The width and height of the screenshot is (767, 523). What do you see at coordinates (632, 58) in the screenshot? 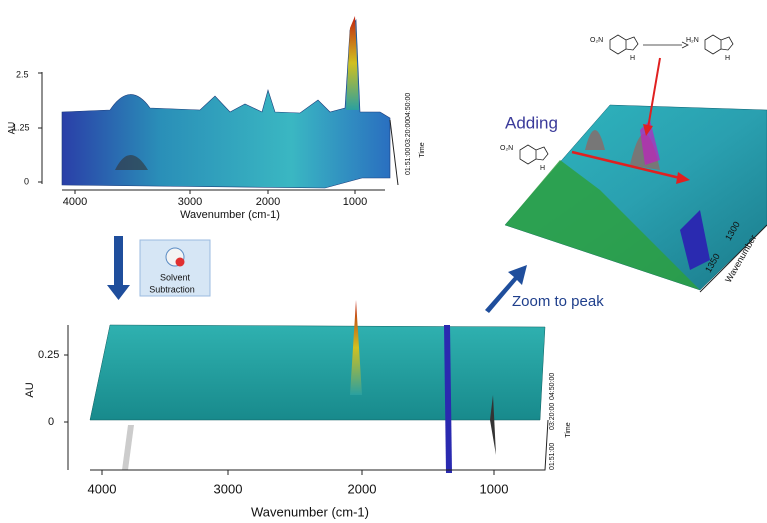
I see `reactant-nh: H` at bounding box center [632, 58].